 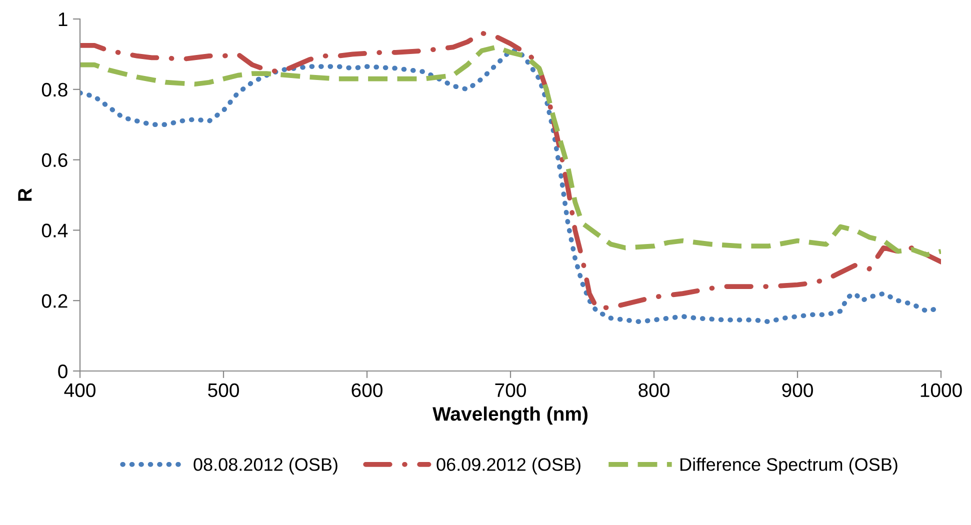 What do you see at coordinates (510, 390) in the screenshot?
I see `x-tick-label: 700` at bounding box center [510, 390].